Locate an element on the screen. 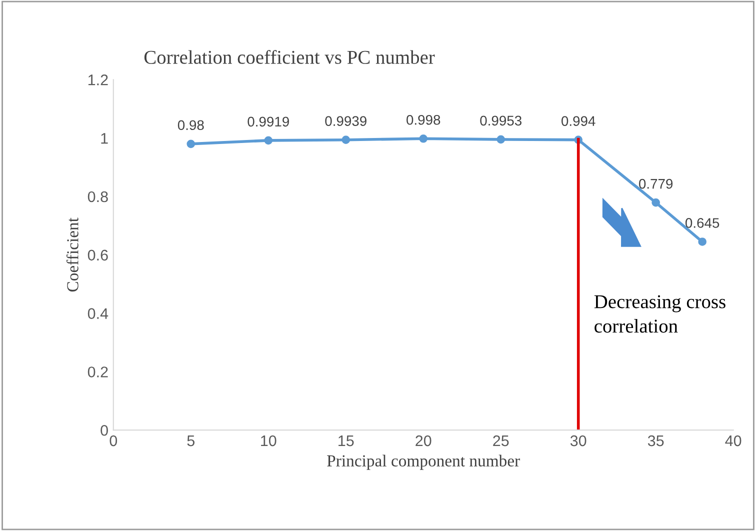 This screenshot has height=531, width=756. x-tick-label: 25 is located at coordinates (501, 440).